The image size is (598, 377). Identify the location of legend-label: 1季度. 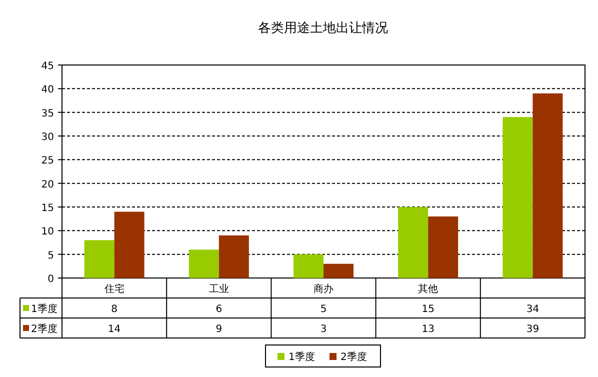
(44, 309).